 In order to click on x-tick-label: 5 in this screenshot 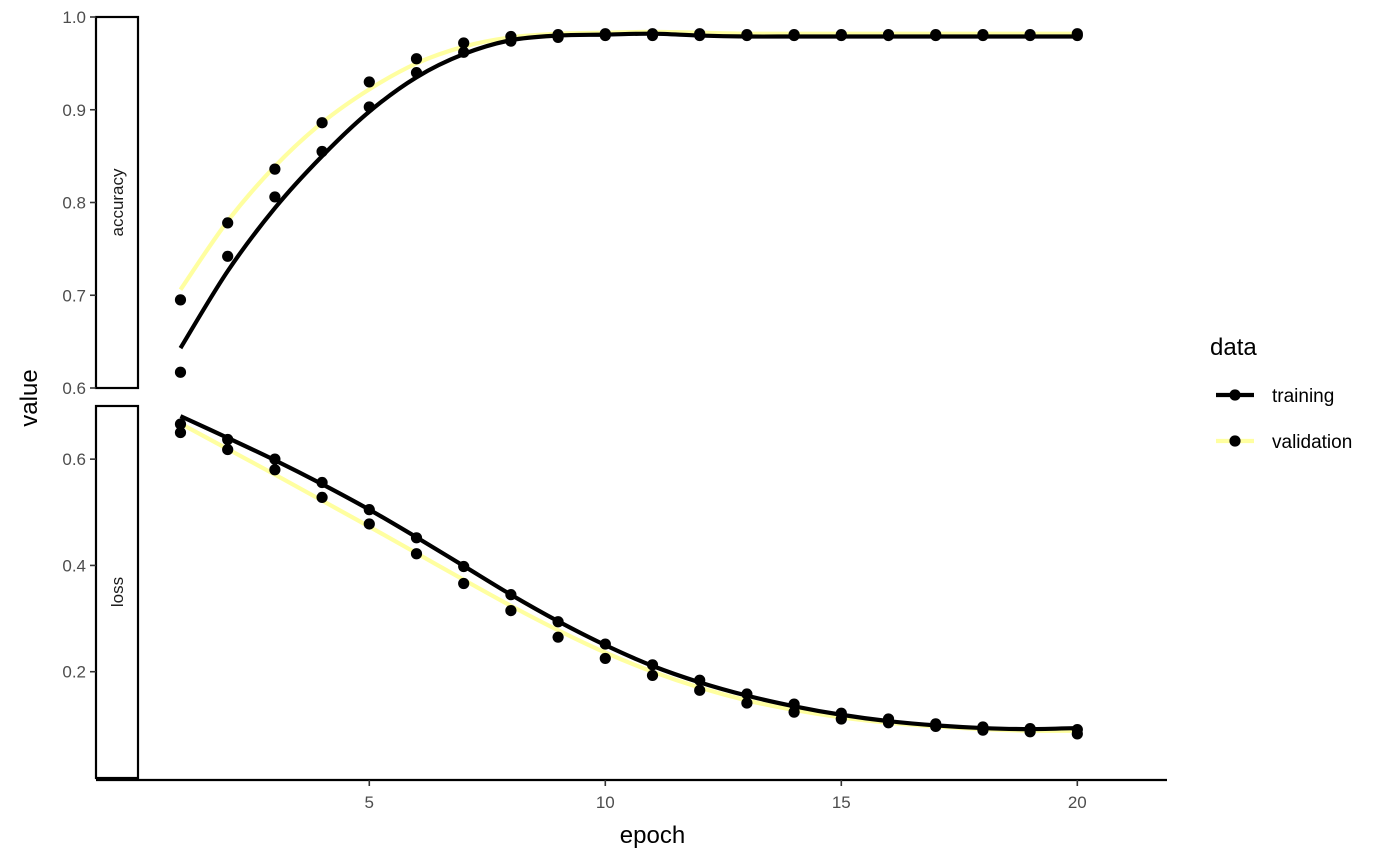, I will do `click(369, 802)`.